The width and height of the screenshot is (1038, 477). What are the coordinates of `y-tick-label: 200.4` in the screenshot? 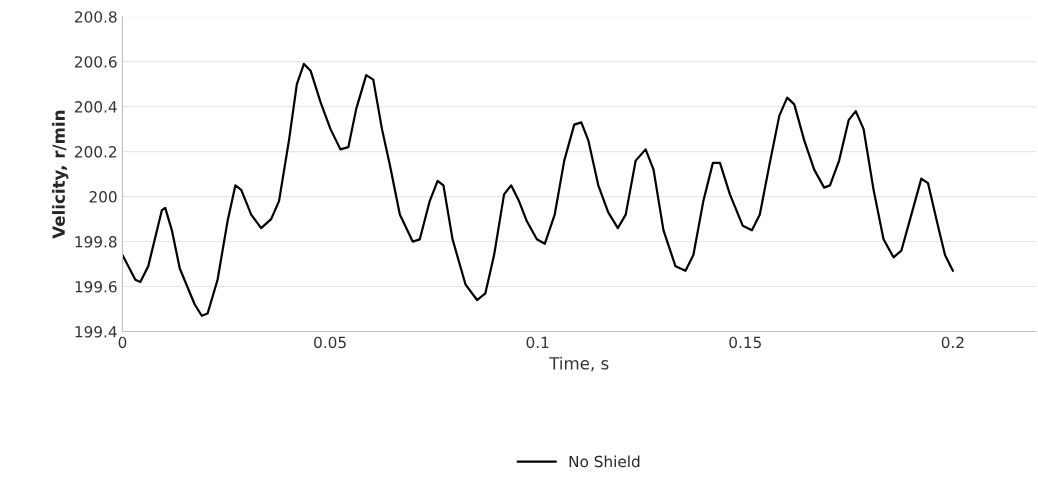 It's located at (96, 107).